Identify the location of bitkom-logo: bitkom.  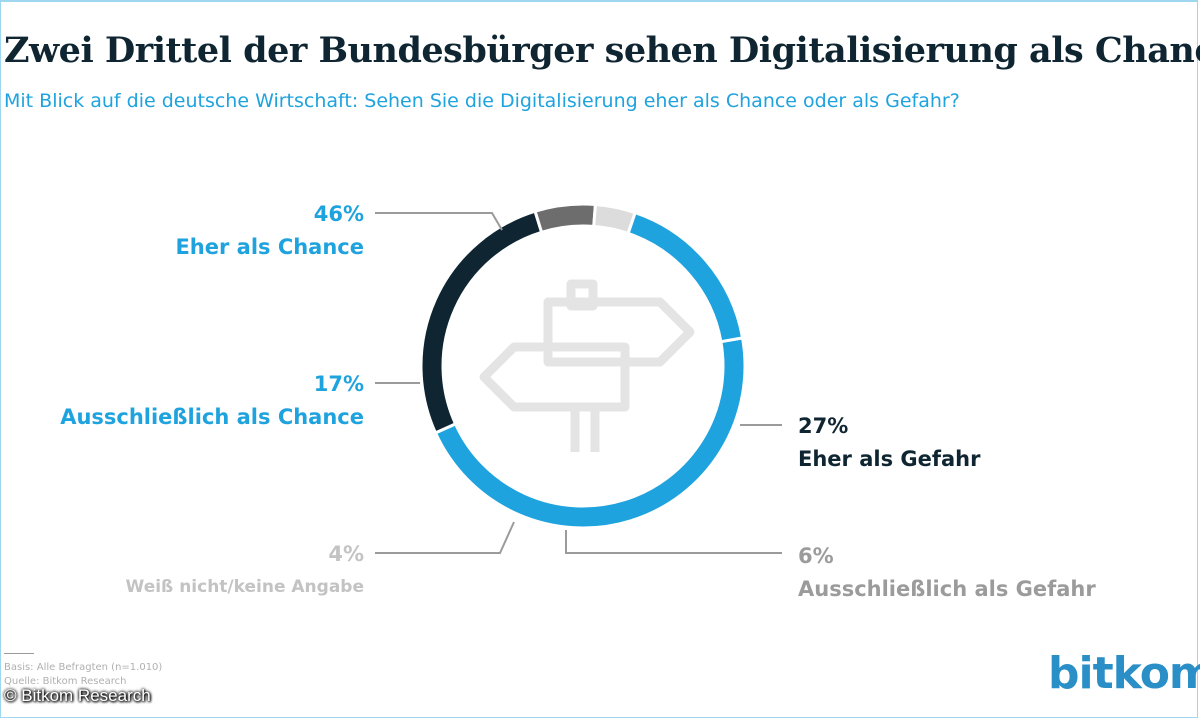
(1124, 673).